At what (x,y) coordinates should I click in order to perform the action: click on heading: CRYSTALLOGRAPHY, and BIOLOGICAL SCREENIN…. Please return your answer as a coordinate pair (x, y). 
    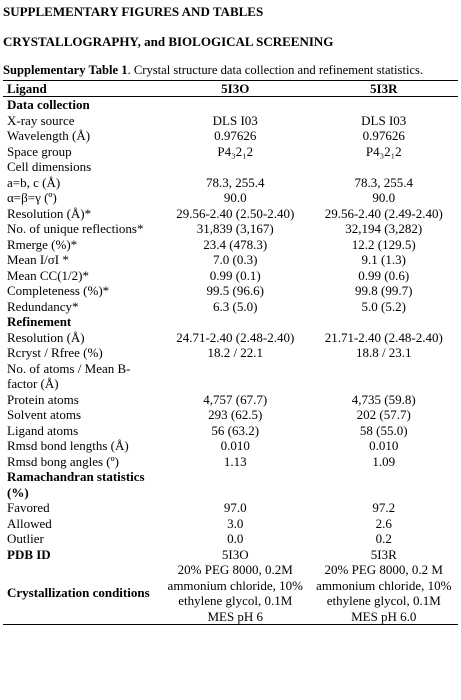
    Looking at the image, I should click on (168, 41).